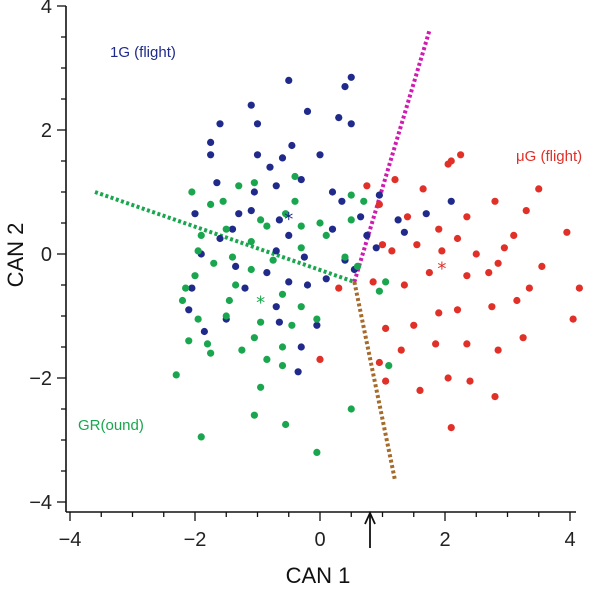 The image size is (600, 590). Describe the element at coordinates (444, 540) in the screenshot. I see `x-tick-label: 2` at that location.